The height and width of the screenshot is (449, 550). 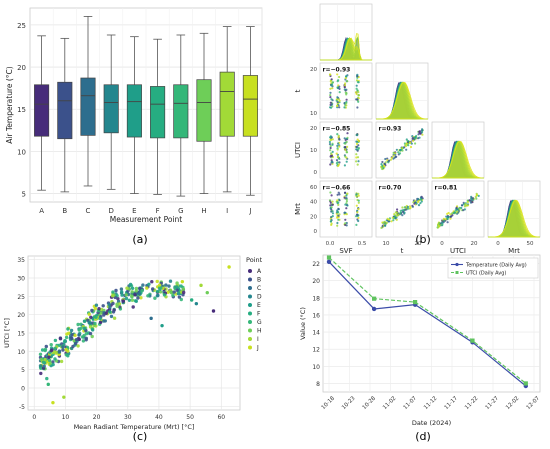 I want to click on xtick-label-d: 11-07, so click(x=411, y=403).